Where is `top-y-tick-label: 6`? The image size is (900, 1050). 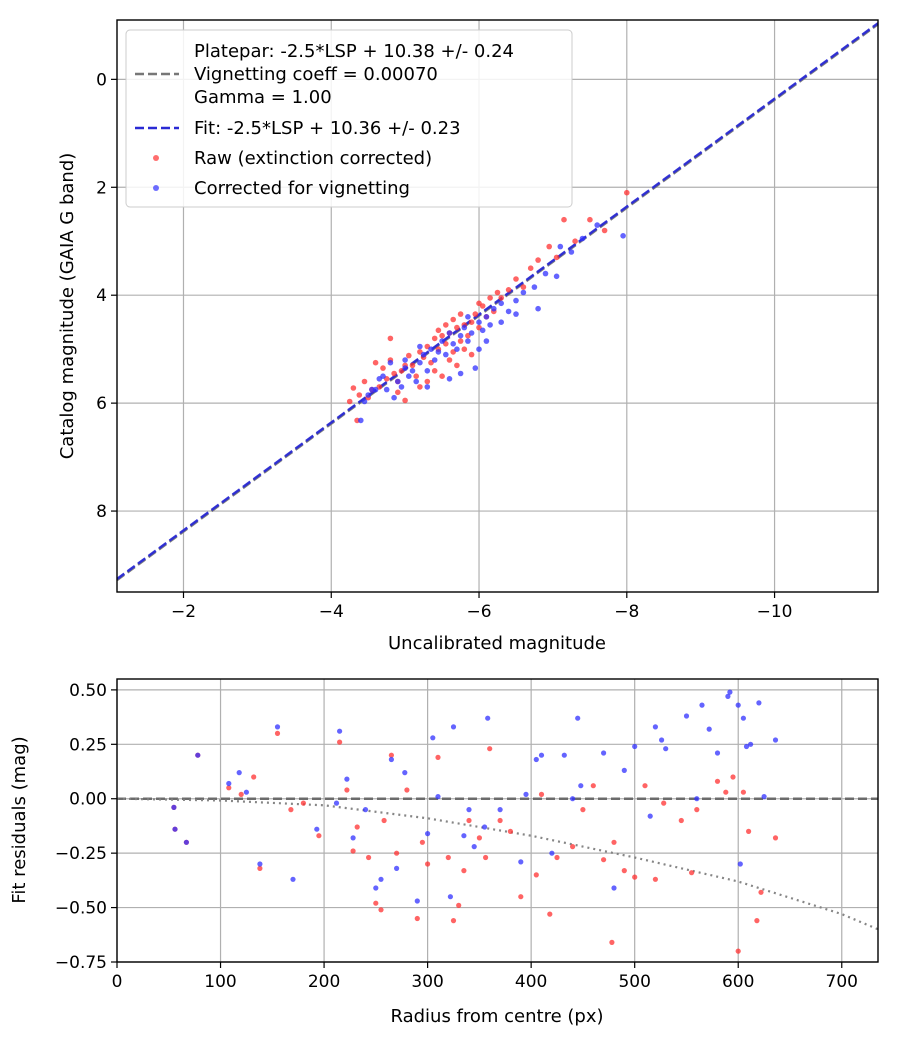
top-y-tick-label: 6 is located at coordinates (101, 404).